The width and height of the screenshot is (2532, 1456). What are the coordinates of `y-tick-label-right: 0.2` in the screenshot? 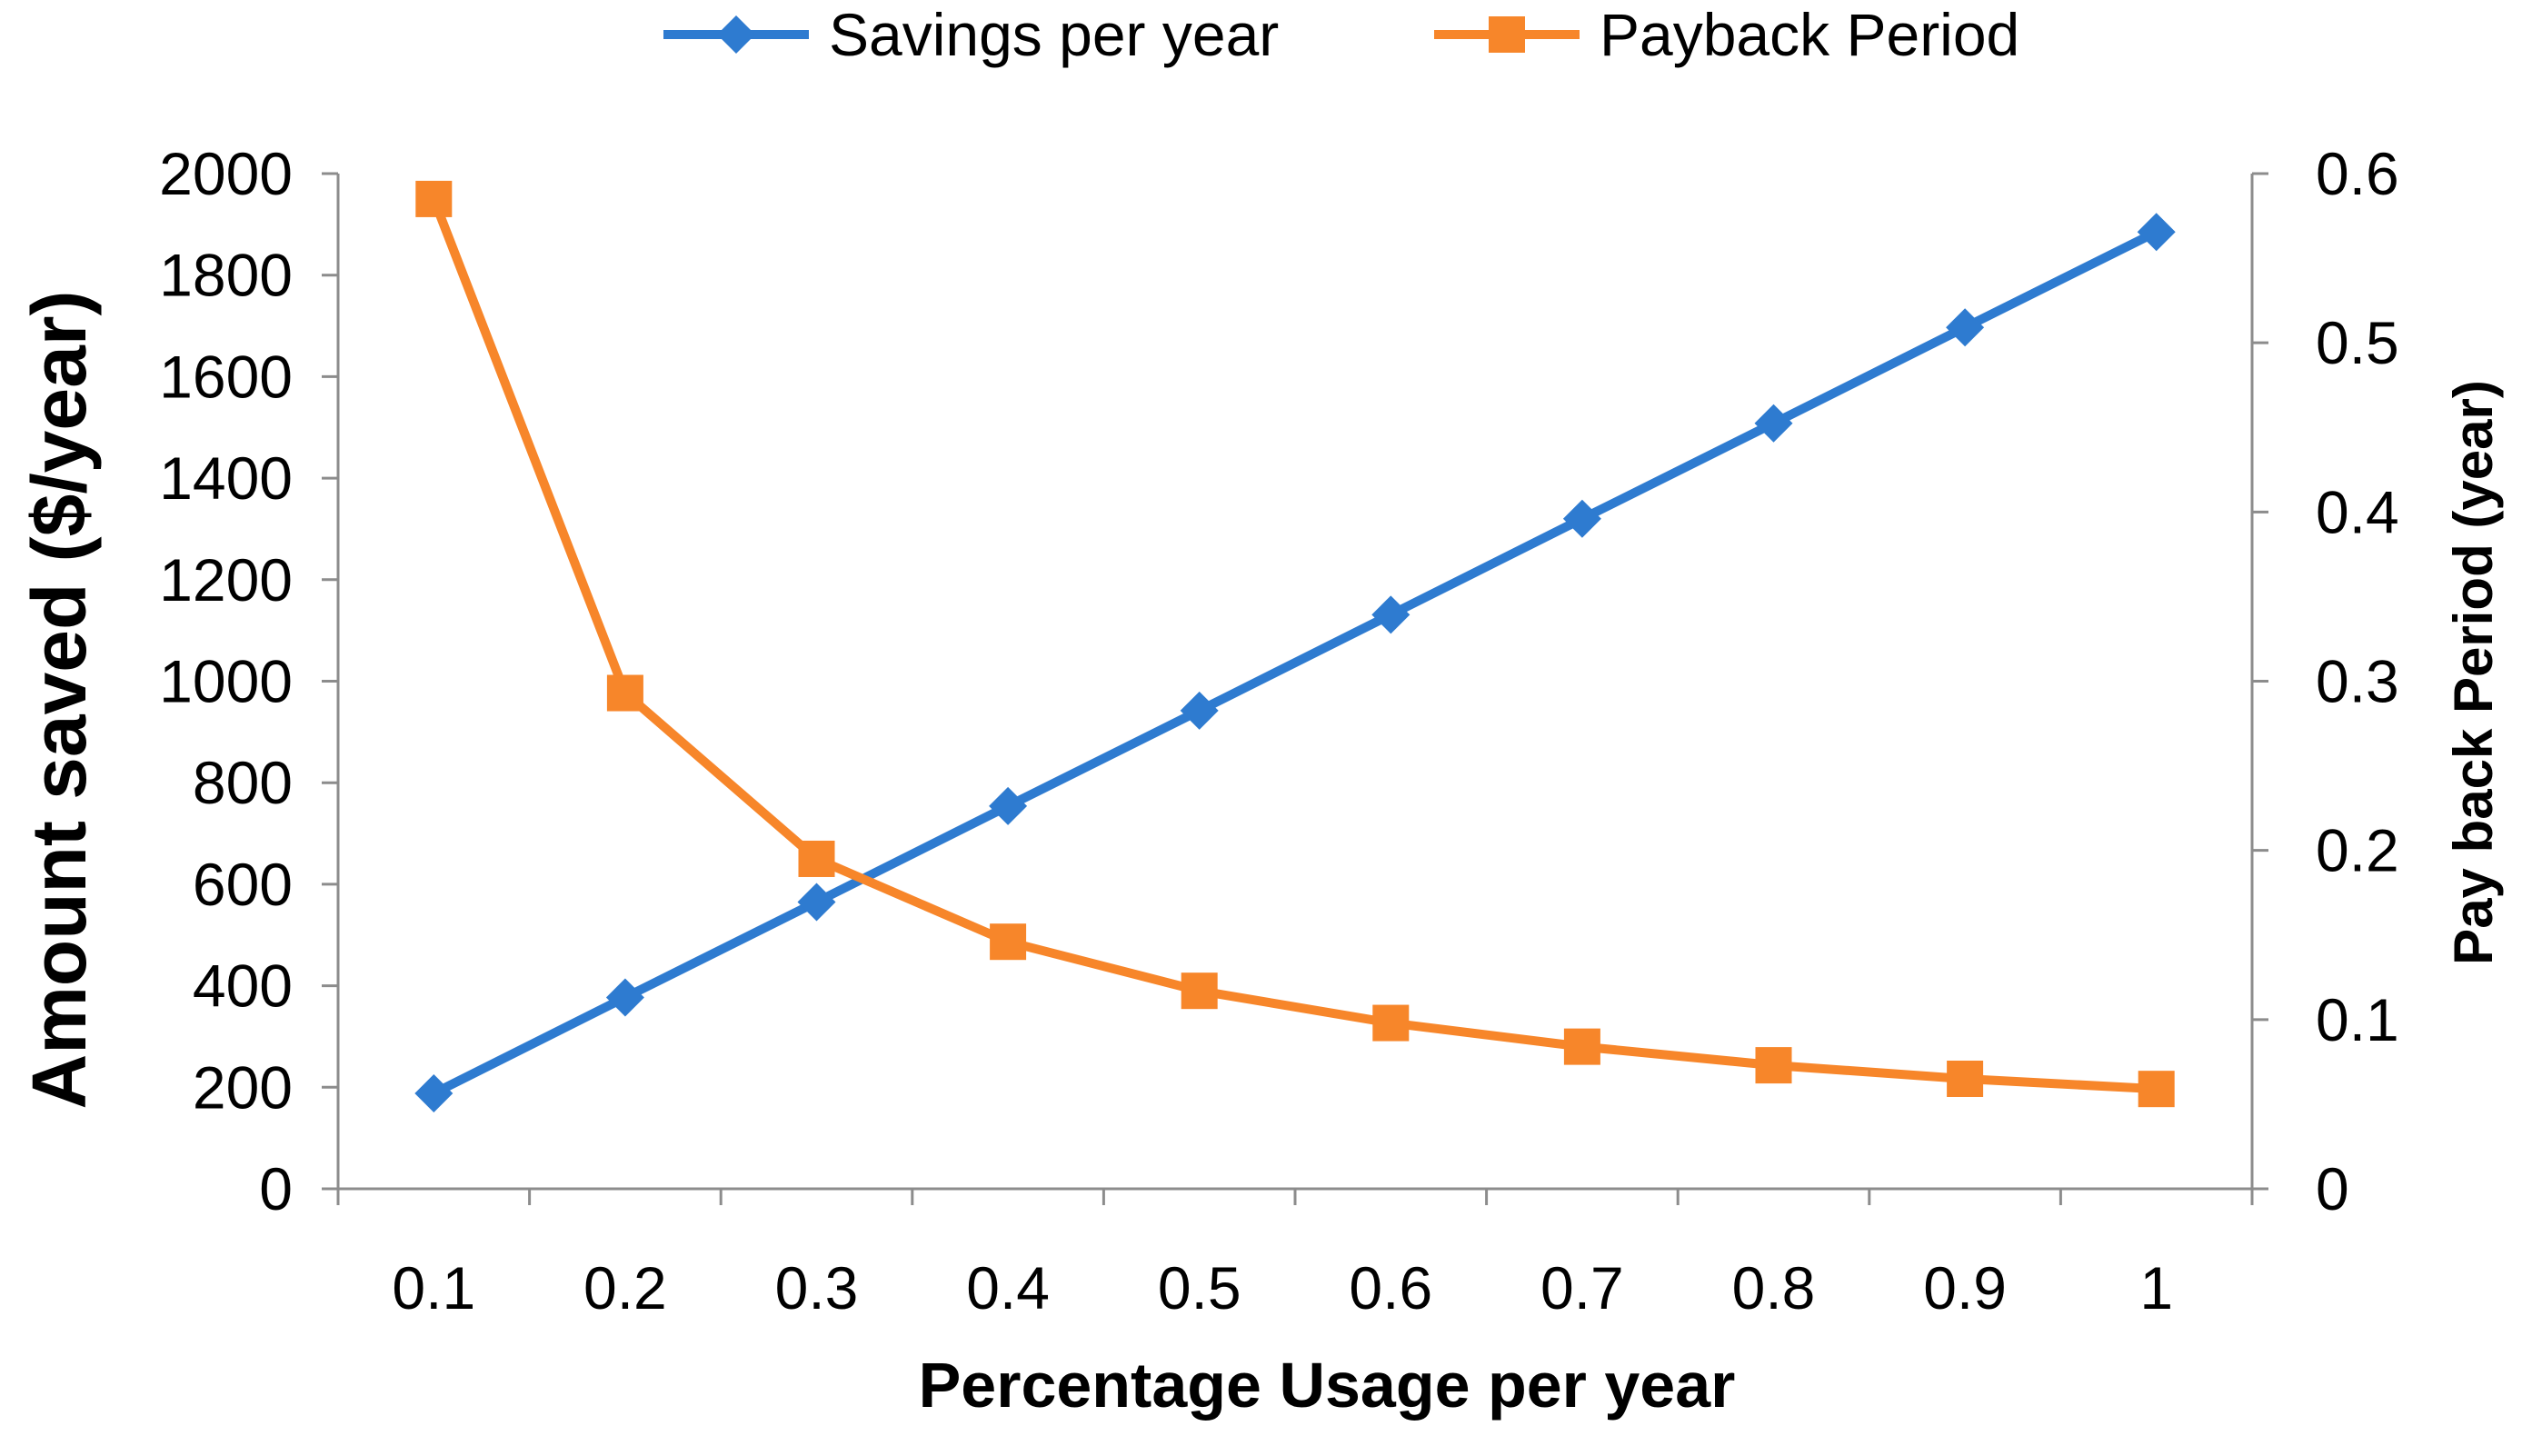 It's located at (2358, 851).